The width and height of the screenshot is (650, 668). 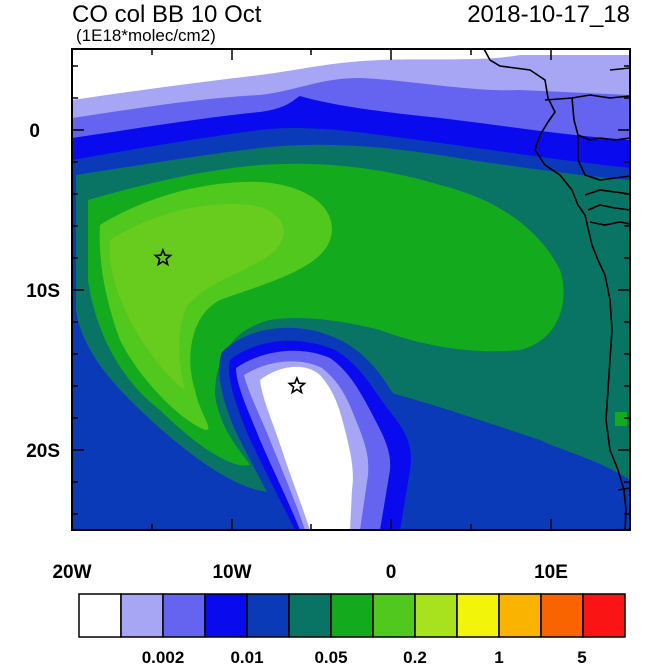 I want to click on valid-time: 2018-10-17_18, so click(x=548, y=14).